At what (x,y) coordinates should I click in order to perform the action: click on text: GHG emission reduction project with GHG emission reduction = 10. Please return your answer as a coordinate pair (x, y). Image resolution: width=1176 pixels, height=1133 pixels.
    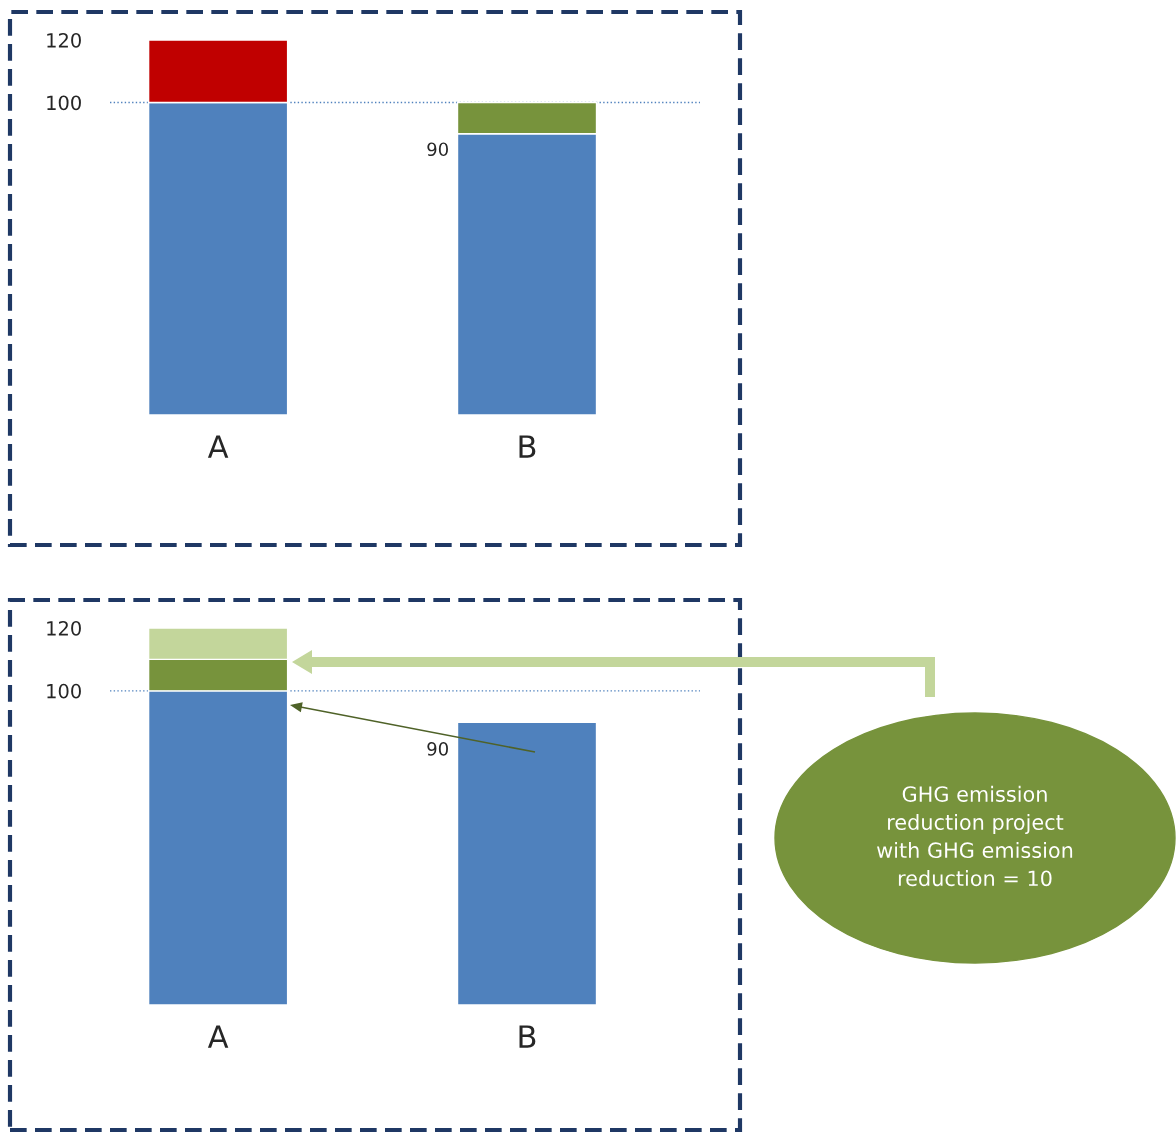
    Looking at the image, I should click on (975, 836).